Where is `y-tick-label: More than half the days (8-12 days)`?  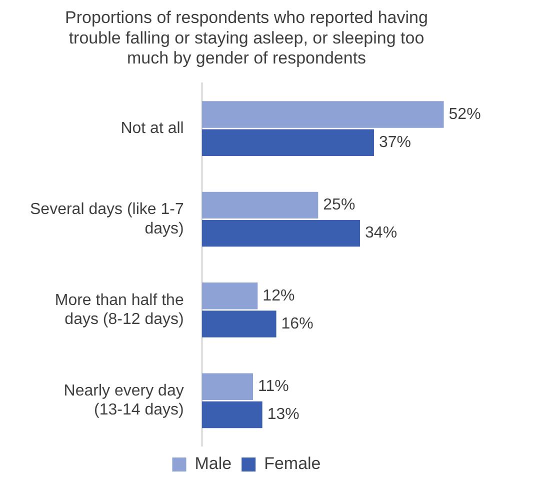
y-tick-label: More than half the days (8-12 days) is located at coordinates (119, 310).